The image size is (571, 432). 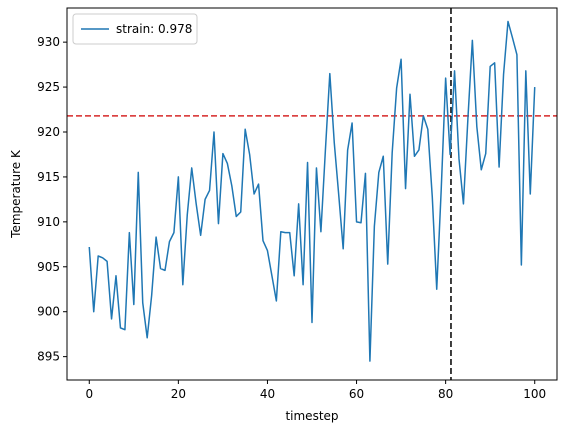 What do you see at coordinates (48, 87) in the screenshot?
I see `y-tick-label: 925` at bounding box center [48, 87].